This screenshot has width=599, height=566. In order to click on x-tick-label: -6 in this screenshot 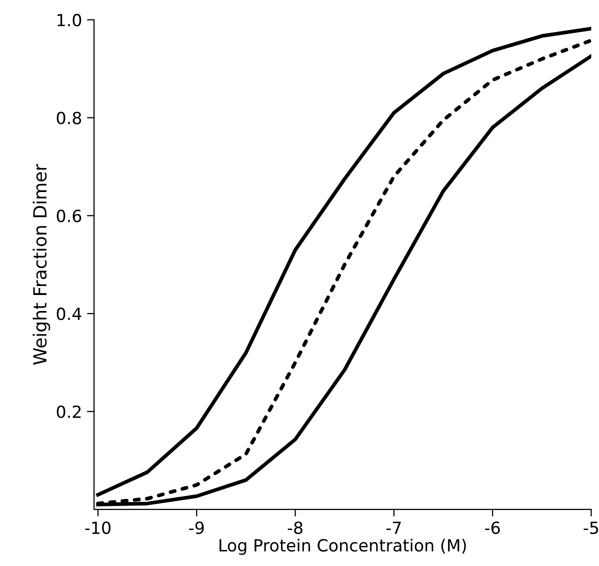, I will do `click(492, 528)`.